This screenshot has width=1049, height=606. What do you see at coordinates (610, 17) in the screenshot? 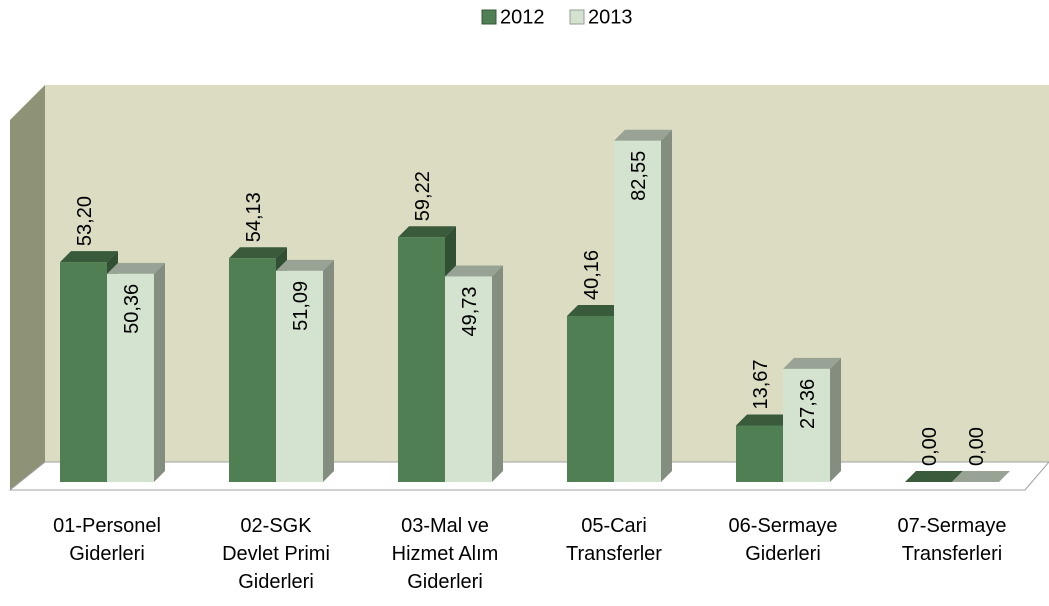
I see `legend-label: 2013` at bounding box center [610, 17].